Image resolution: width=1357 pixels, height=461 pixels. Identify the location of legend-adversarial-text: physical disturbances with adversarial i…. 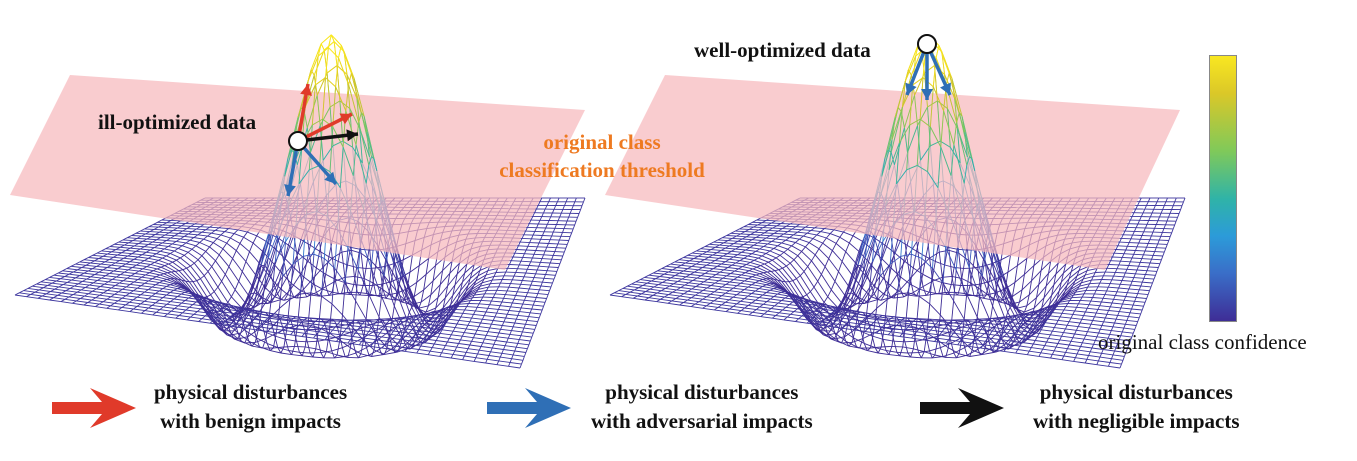
(702, 407).